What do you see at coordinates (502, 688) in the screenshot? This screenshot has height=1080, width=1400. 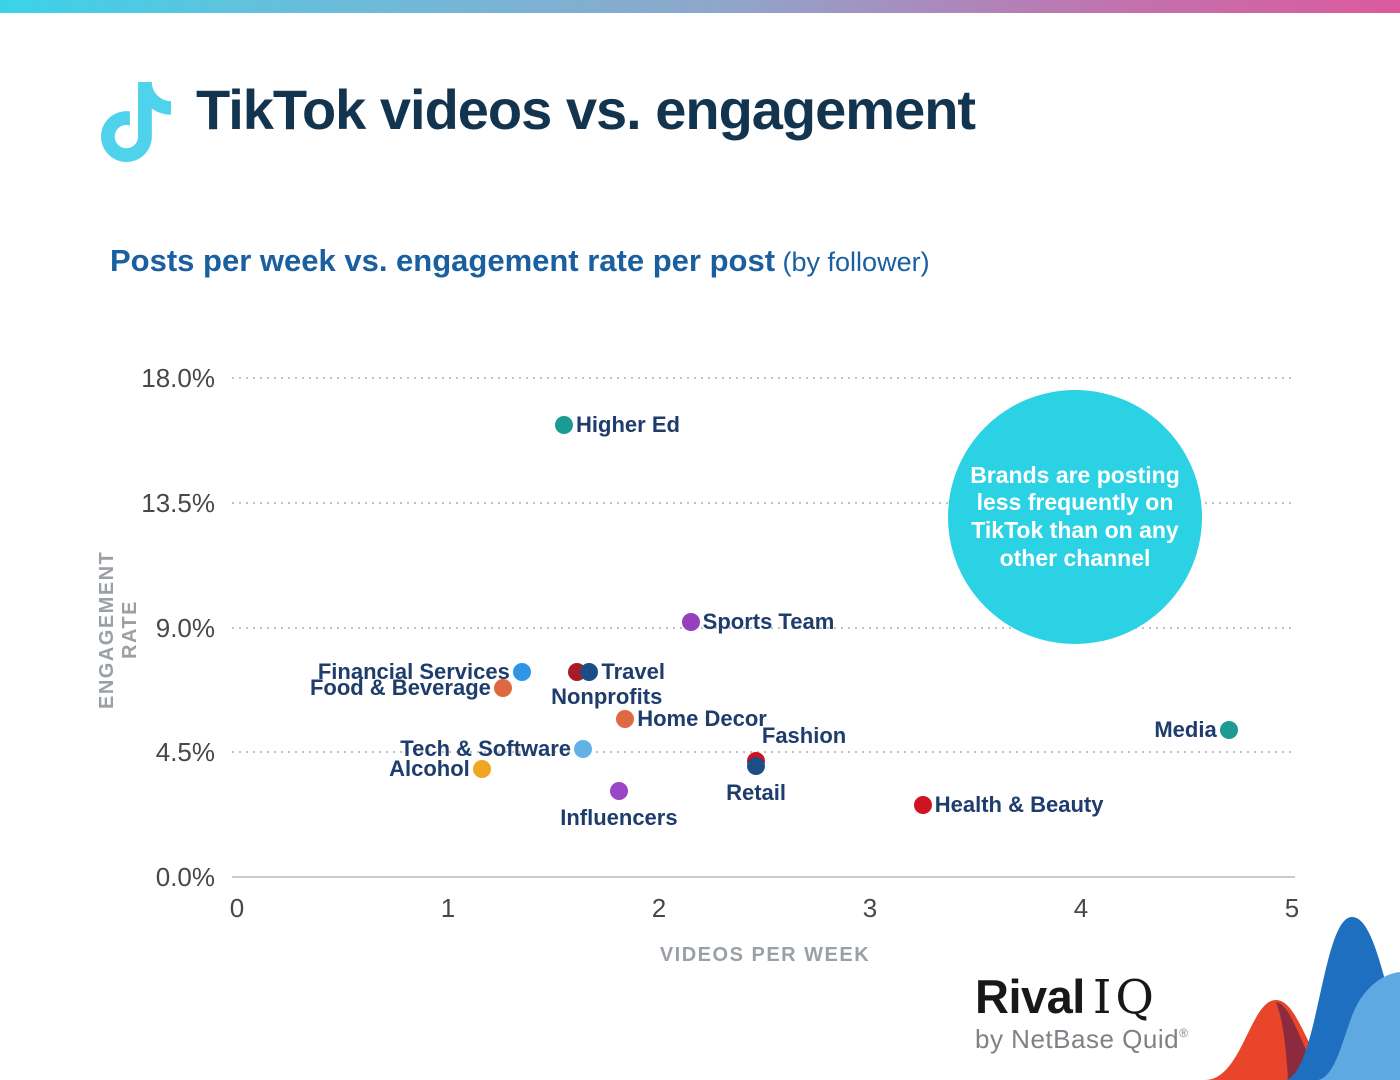 I see `data-point-food-beverage` at bounding box center [502, 688].